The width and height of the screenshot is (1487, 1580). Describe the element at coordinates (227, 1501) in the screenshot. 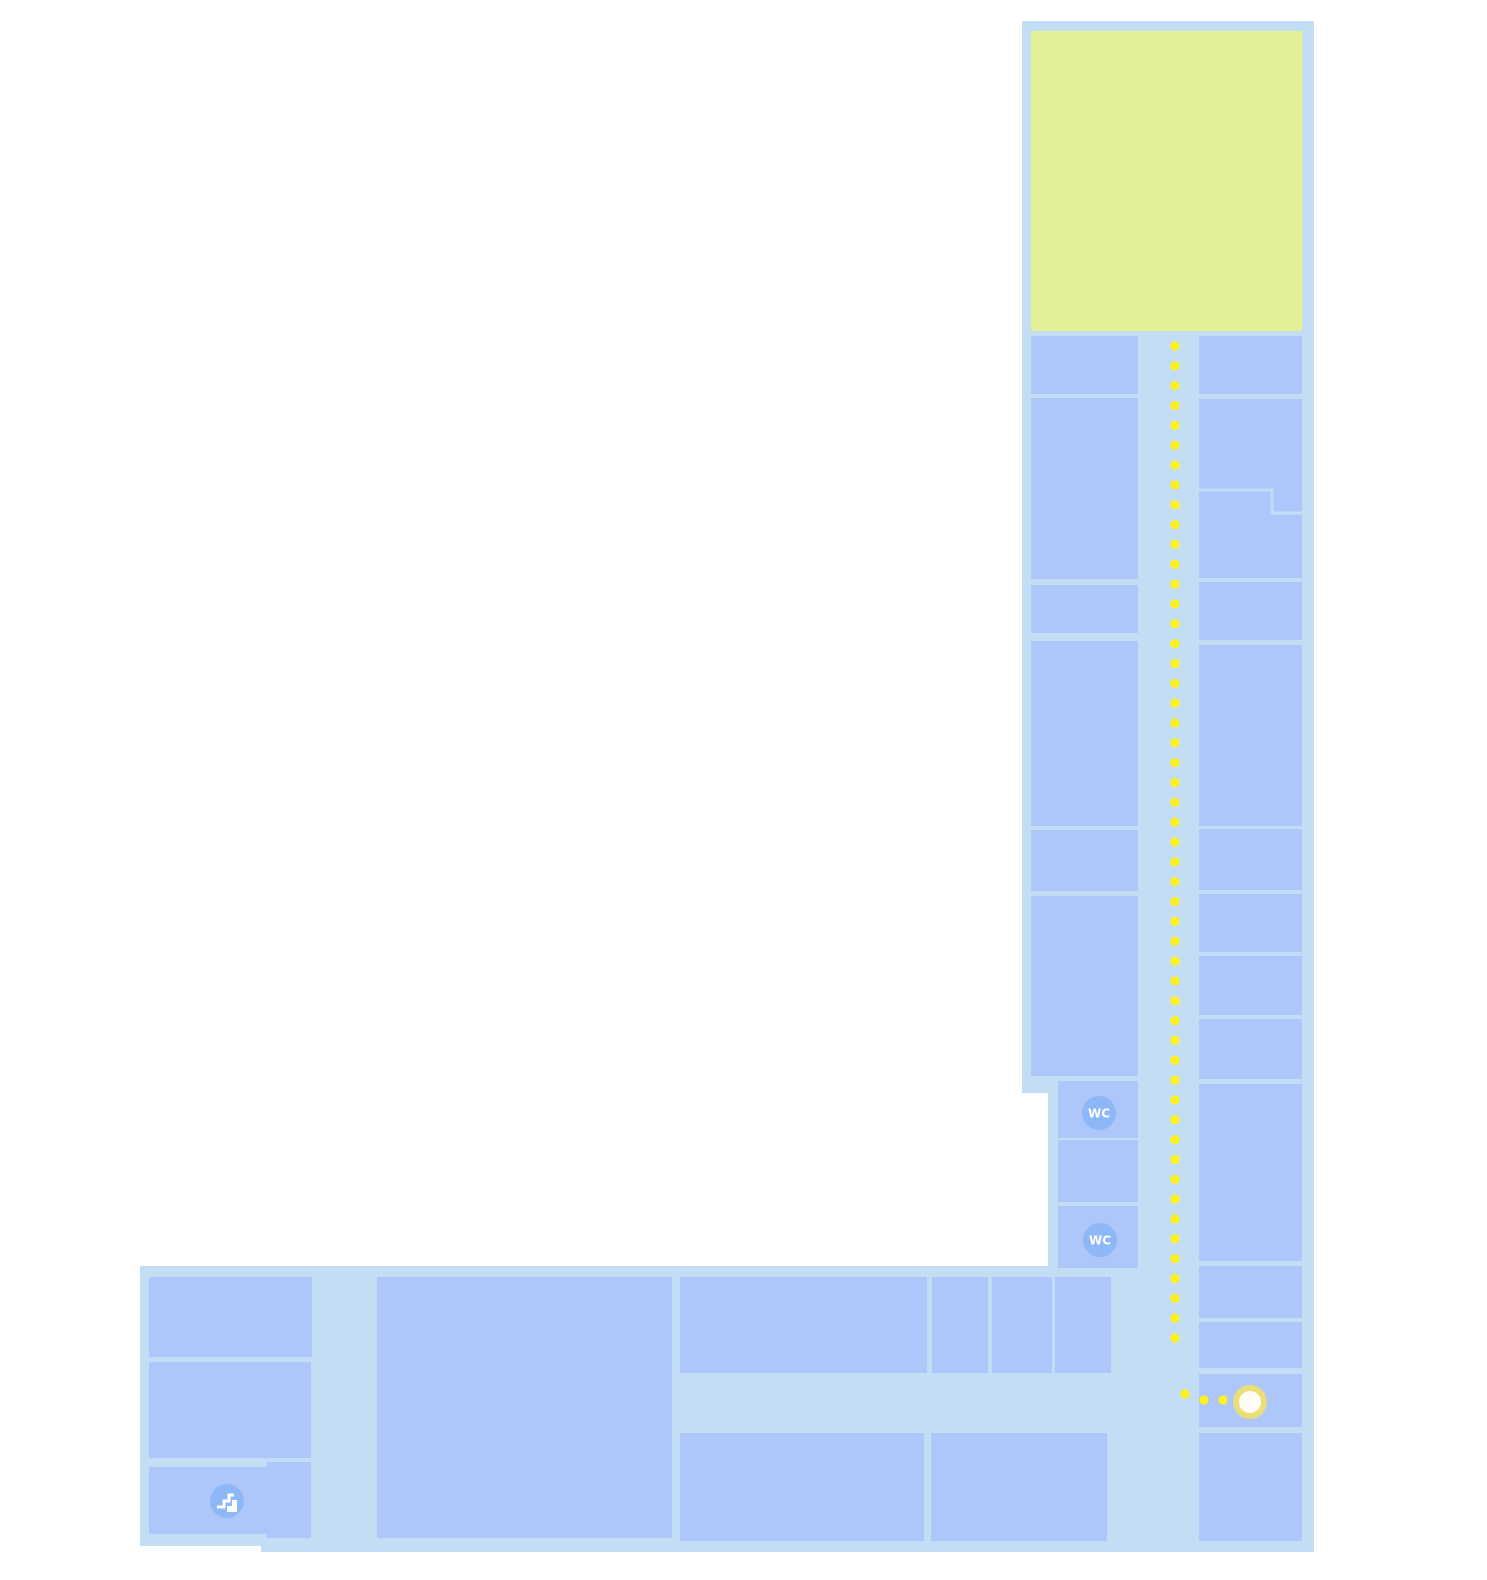

I see `stairs-icon` at that location.